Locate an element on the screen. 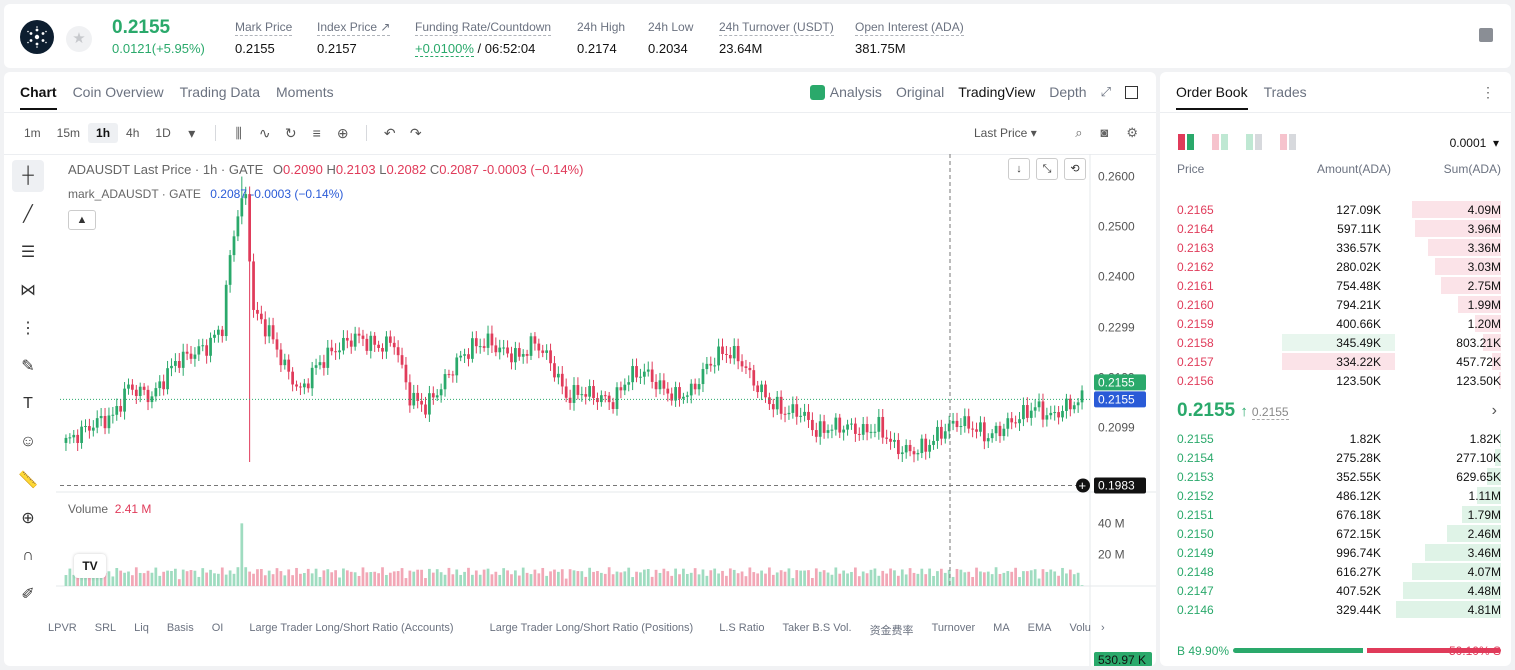 The width and height of the screenshot is (1515, 670). stat-mark-price: Mark Price 0.2155 is located at coordinates (264, 38).